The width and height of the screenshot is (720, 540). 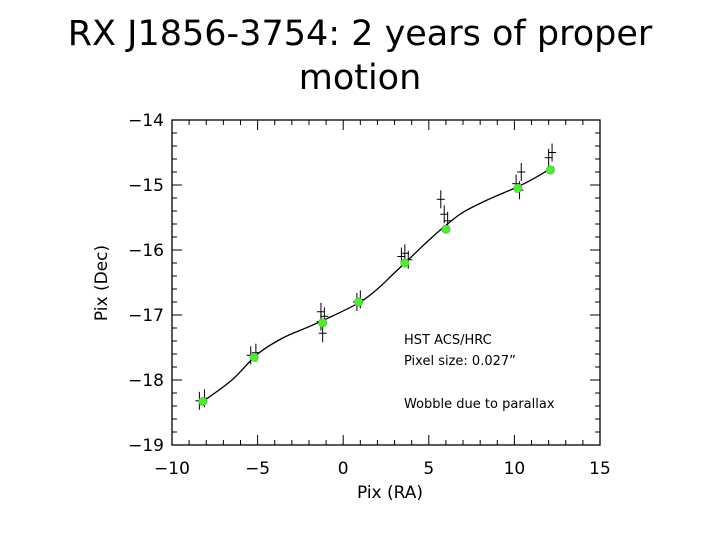 I want to click on y-tick-label: −19, so click(x=146, y=446).